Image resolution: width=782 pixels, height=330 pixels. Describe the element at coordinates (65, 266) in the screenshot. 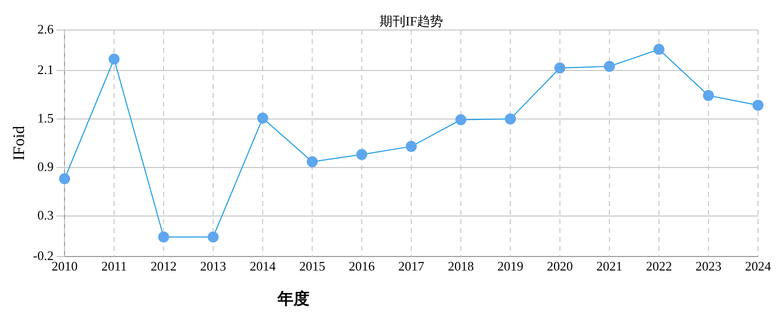

I see `x-tick-label: 2010` at that location.